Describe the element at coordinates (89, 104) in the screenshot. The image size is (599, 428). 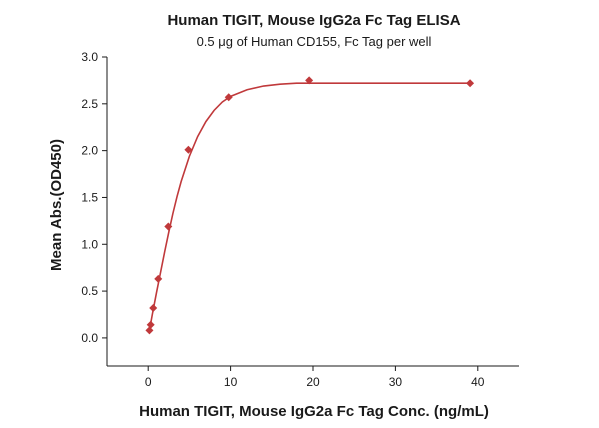
I see `y-tick-label: 2.5` at that location.